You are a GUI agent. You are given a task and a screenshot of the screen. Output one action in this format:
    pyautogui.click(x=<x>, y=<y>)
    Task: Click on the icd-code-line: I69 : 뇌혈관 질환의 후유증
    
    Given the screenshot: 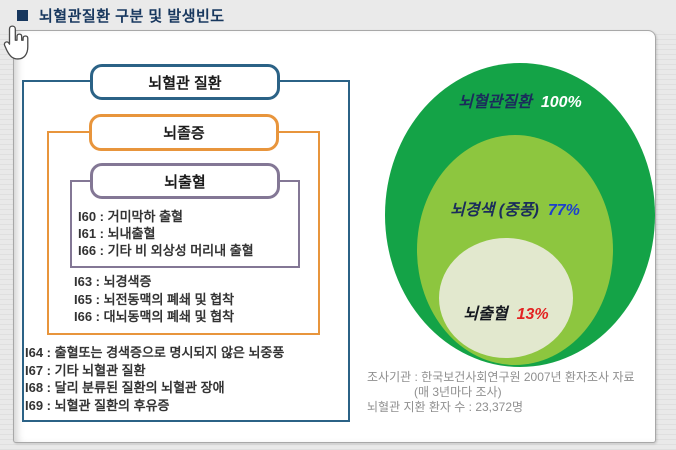 What is the action you would take?
    pyautogui.click(x=97, y=405)
    